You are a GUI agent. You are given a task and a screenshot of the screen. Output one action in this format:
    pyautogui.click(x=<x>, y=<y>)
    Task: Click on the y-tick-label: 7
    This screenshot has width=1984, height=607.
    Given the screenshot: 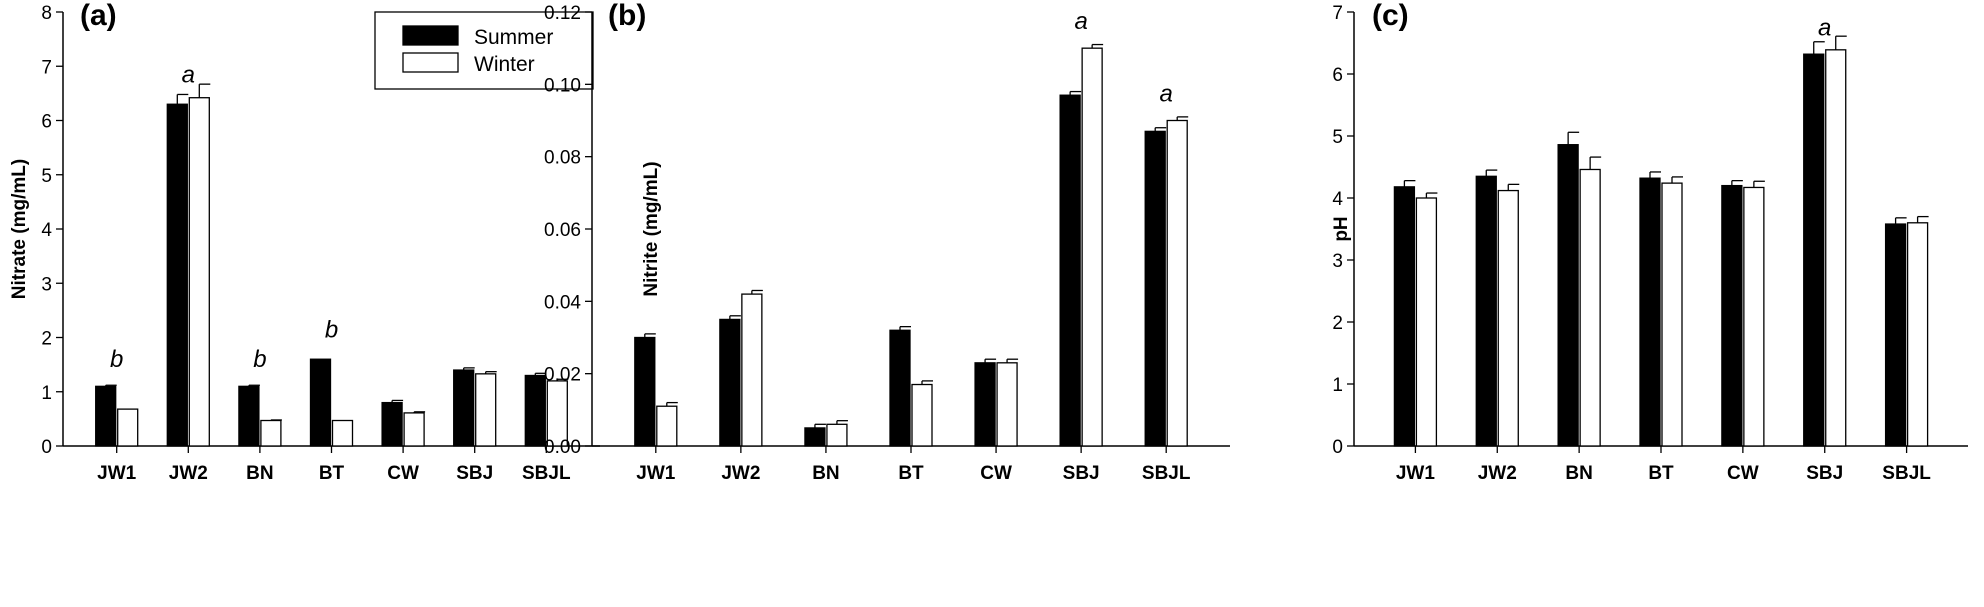 What is the action you would take?
    pyautogui.click(x=46, y=67)
    